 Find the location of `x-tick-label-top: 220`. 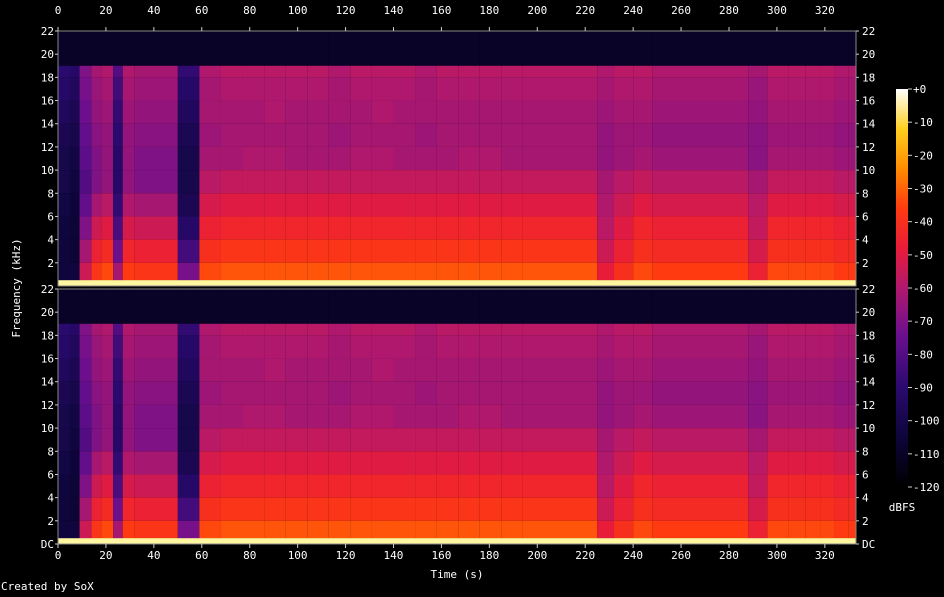

x-tick-label-top: 220 is located at coordinates (585, 10).